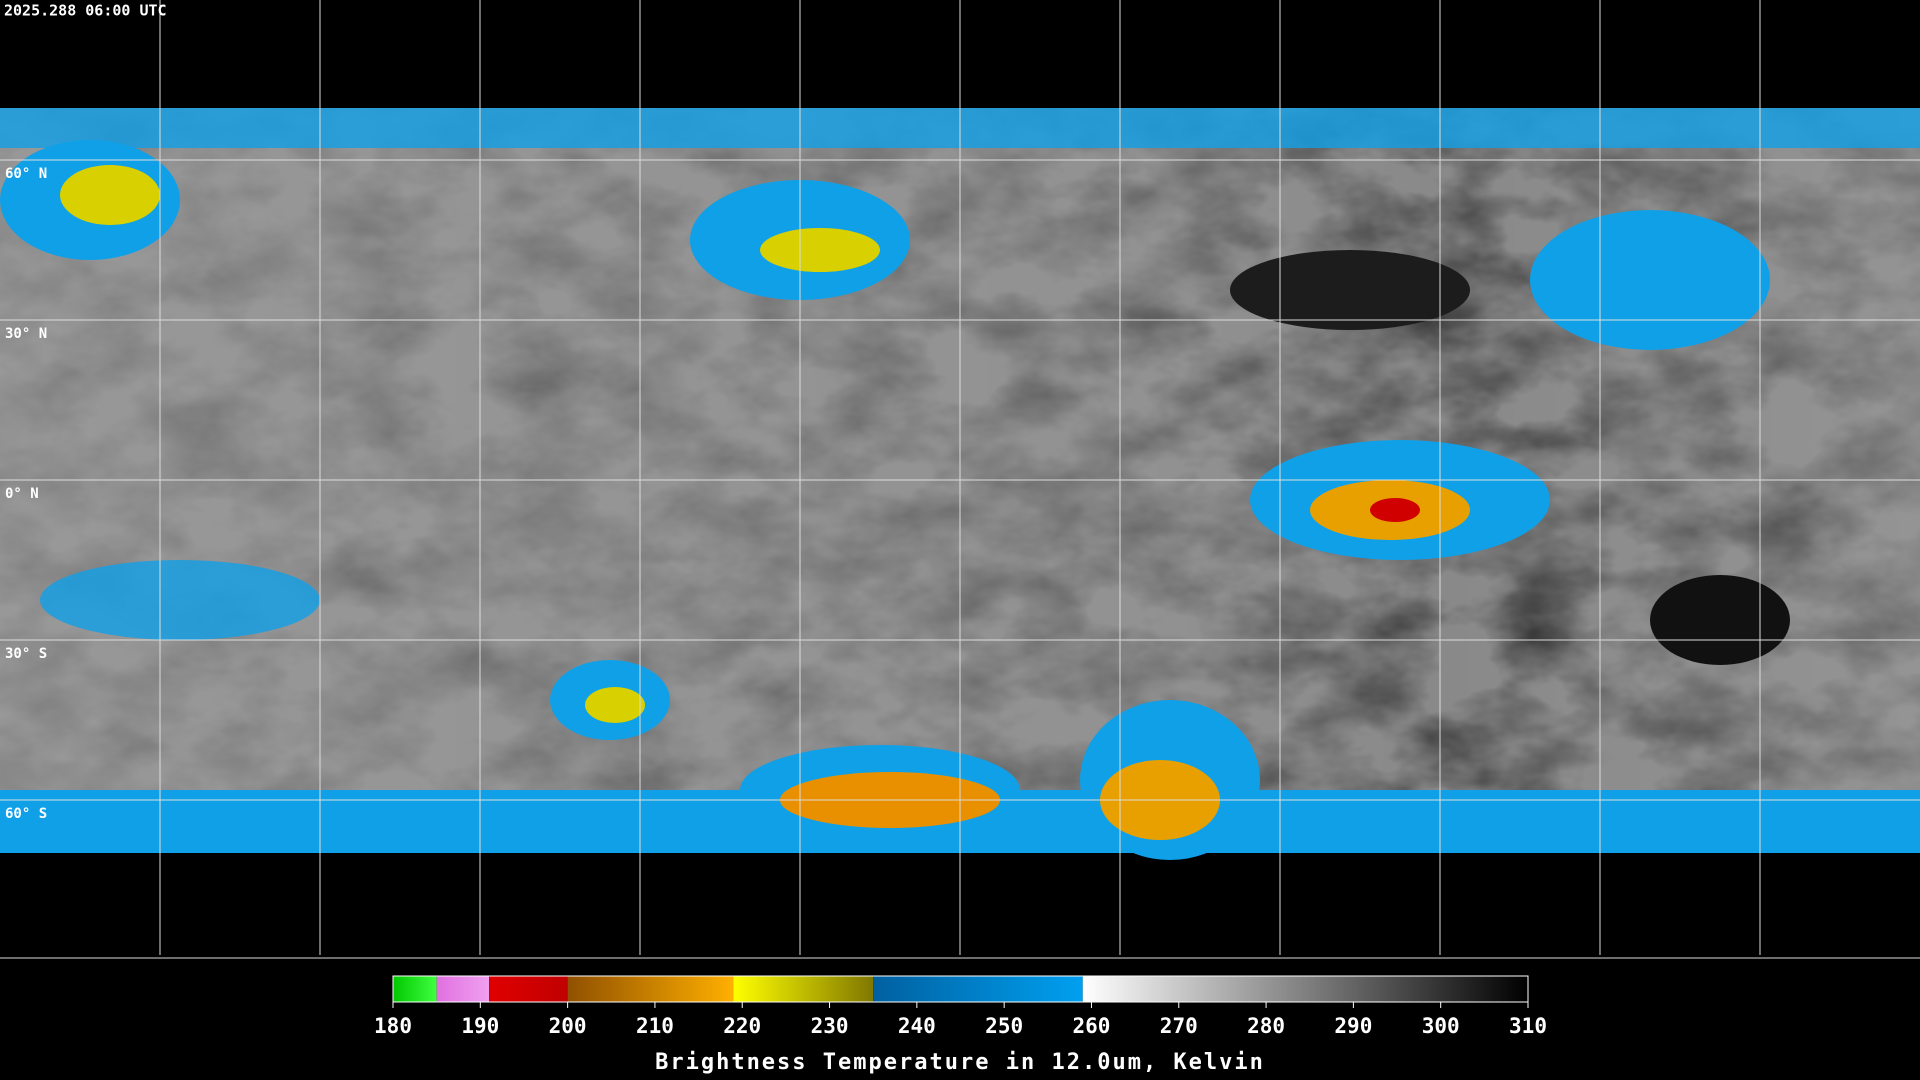 This screenshot has width=1920, height=1080. Describe the element at coordinates (85, 11) in the screenshot. I see `timestamp: 2025.288 06:00 UTC` at that location.